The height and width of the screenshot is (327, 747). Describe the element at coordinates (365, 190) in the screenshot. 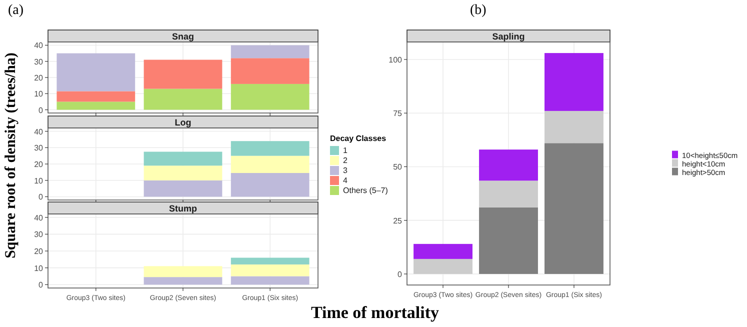

I see `legend-label: Others (5–7)` at that location.